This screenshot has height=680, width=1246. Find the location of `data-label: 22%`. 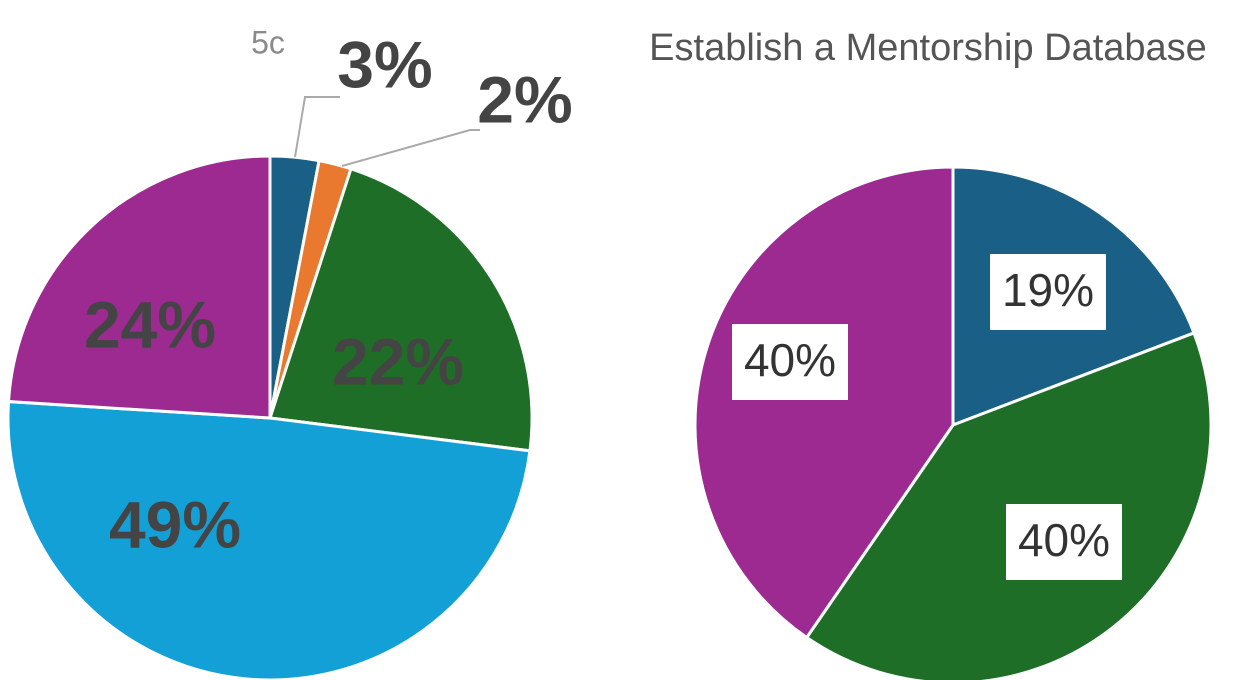

data-label: 22% is located at coordinates (398, 361).